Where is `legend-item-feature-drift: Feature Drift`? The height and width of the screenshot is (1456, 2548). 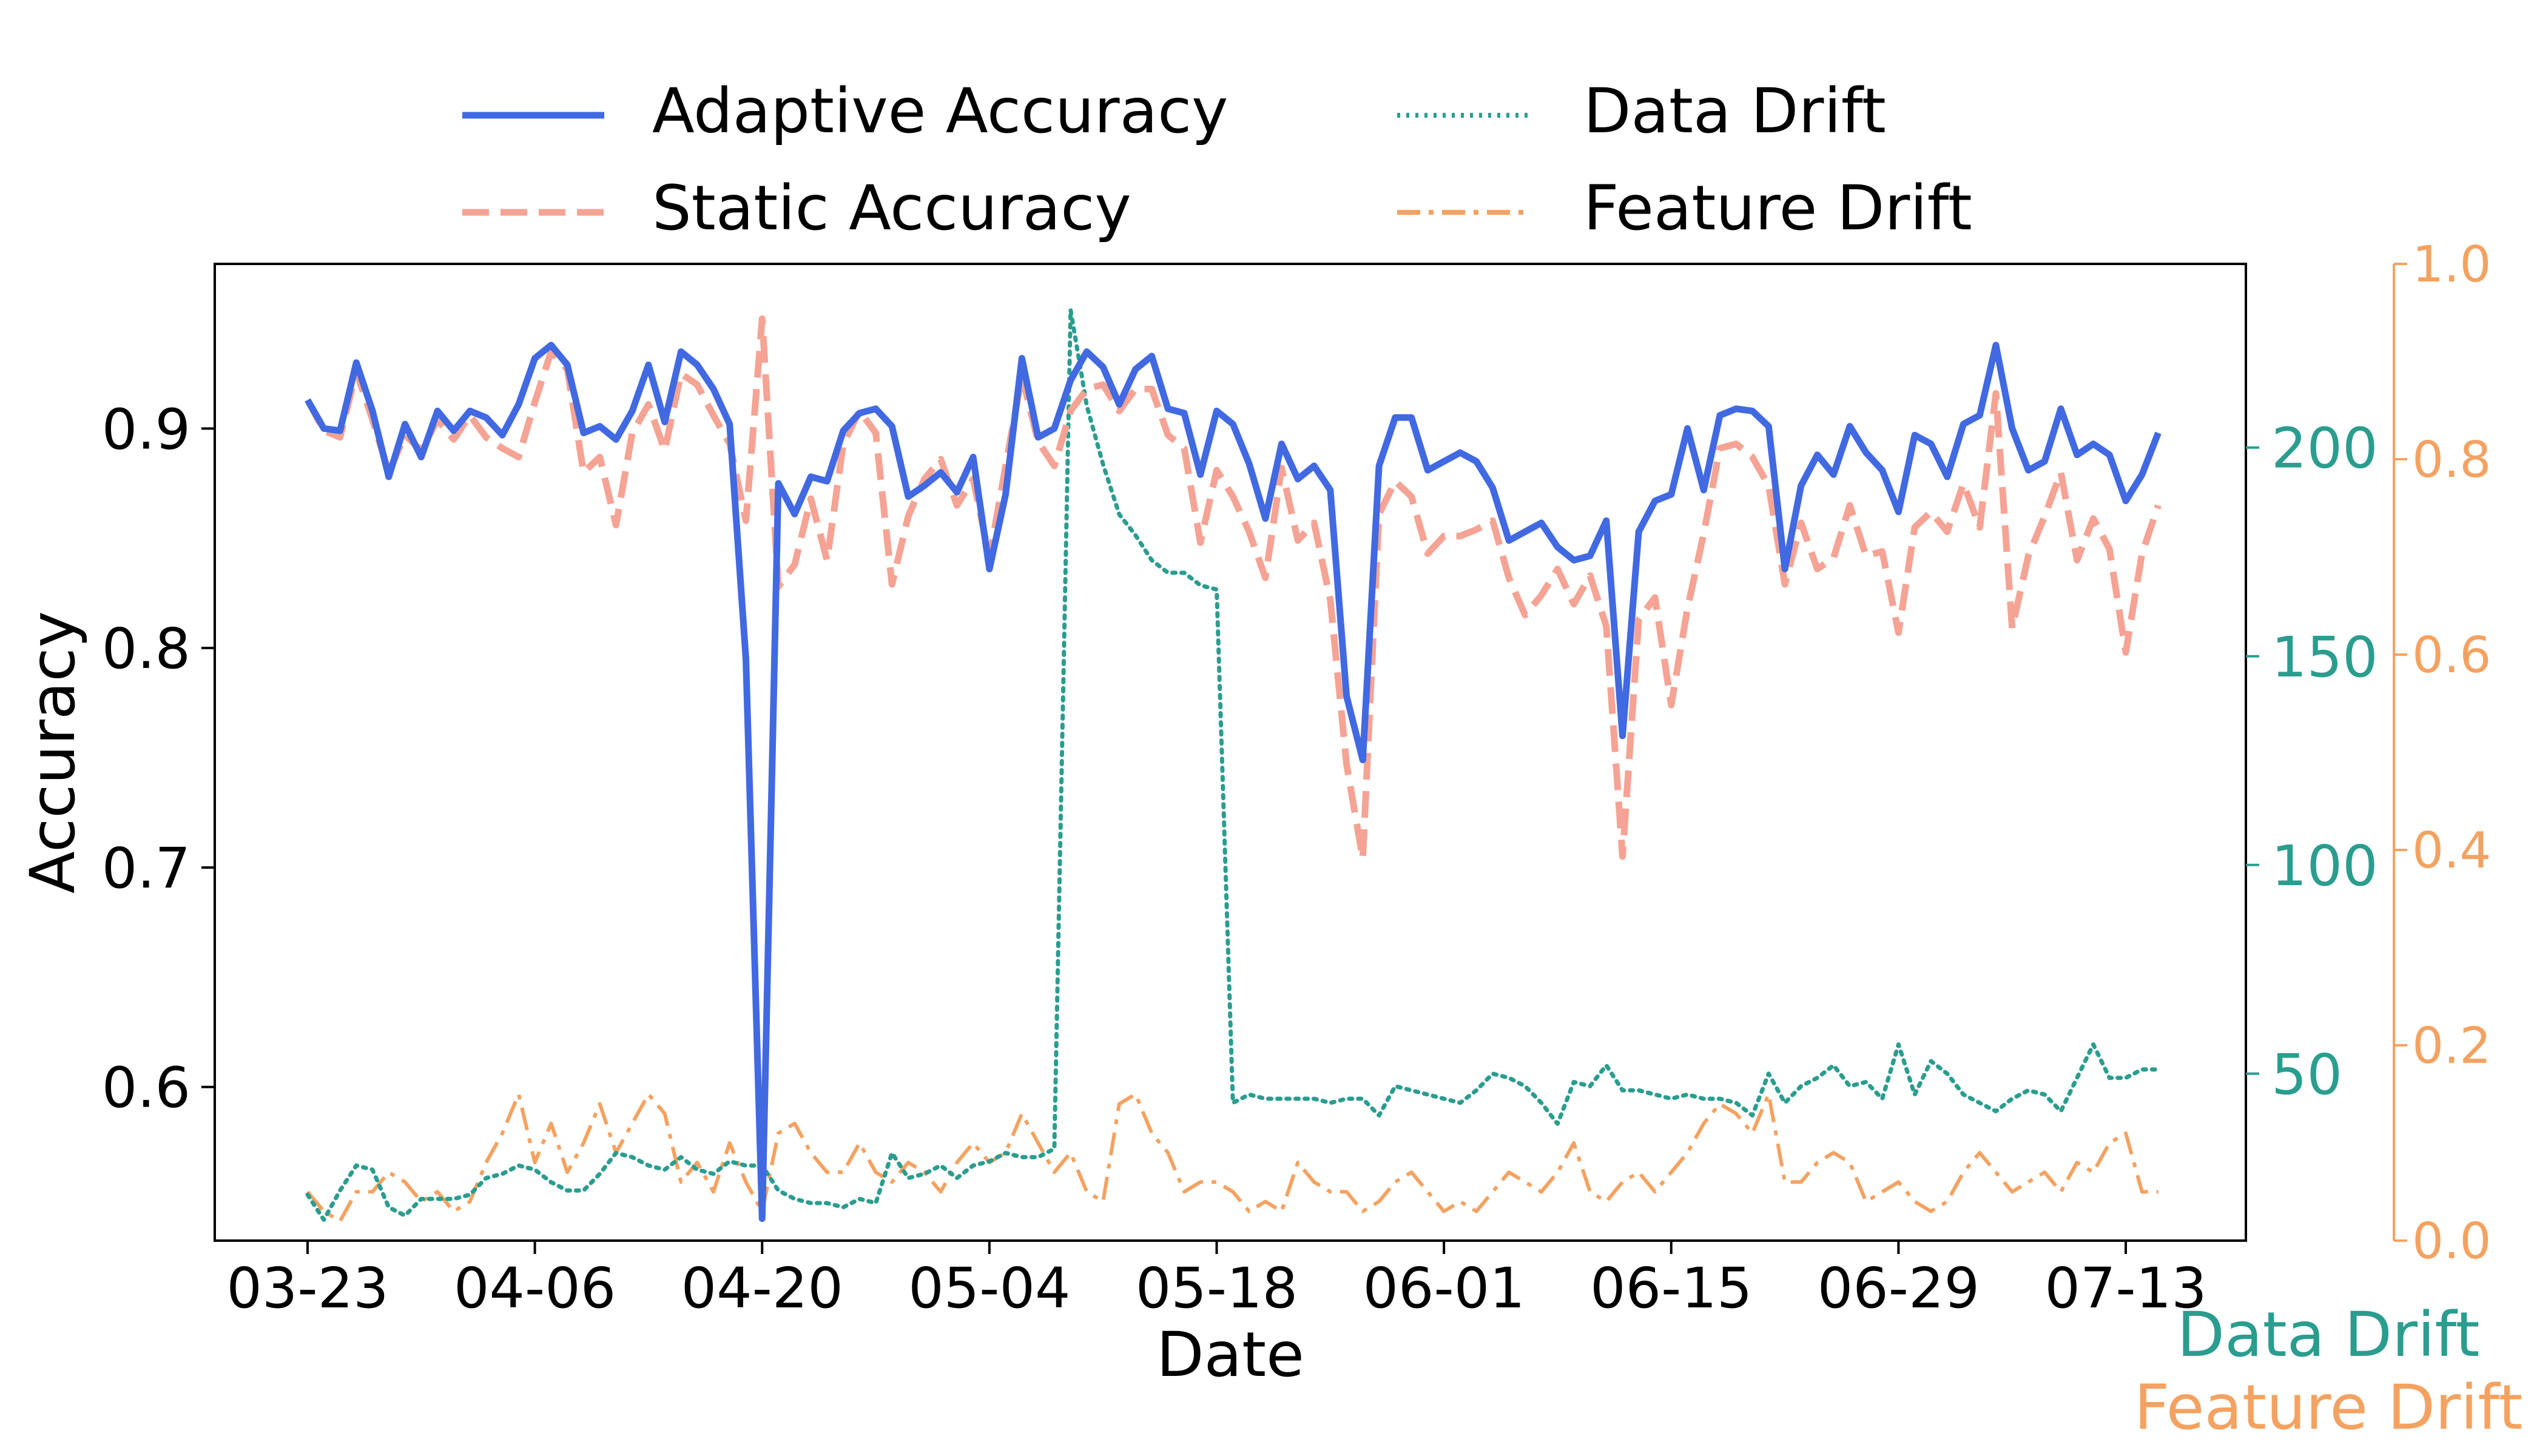
legend-item-feature-drift: Feature Drift is located at coordinates (1684, 208).